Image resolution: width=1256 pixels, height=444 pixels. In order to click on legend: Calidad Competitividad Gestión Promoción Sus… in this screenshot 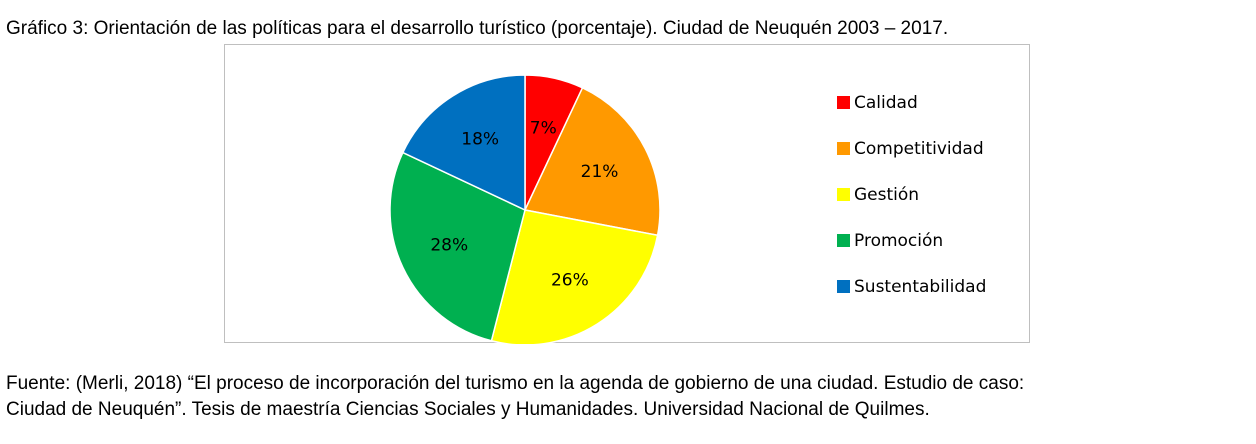, I will do `click(911, 195)`.